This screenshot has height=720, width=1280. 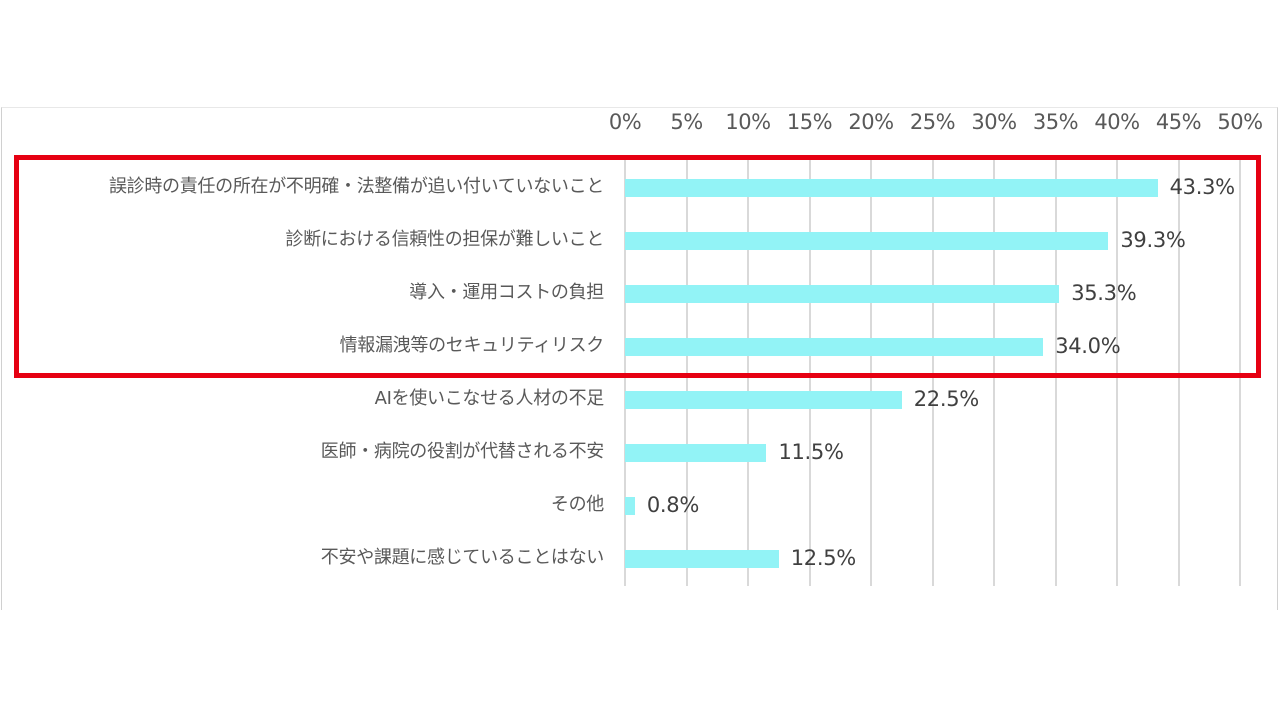 What do you see at coordinates (946, 399) in the screenshot?
I see `bar-value-label: 22.5%` at bounding box center [946, 399].